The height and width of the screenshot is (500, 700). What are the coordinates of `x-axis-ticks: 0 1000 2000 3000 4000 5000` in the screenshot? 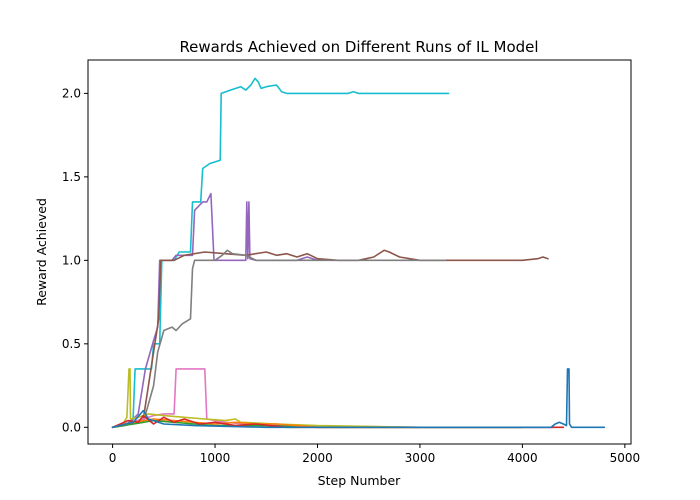 It's located at (374, 454).